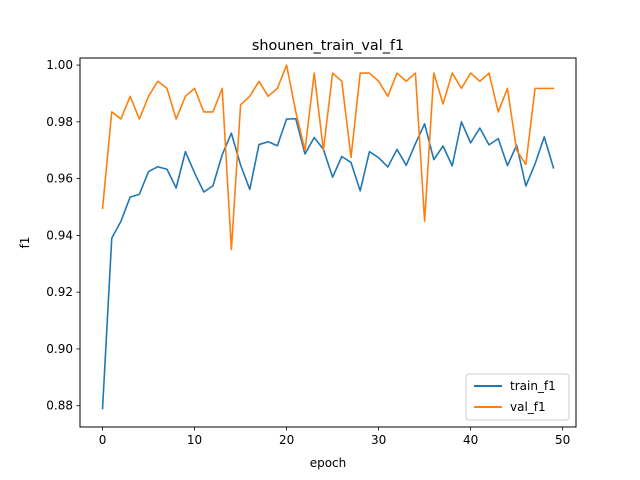  I want to click on y-tick-label: 0.98, so click(59, 122).